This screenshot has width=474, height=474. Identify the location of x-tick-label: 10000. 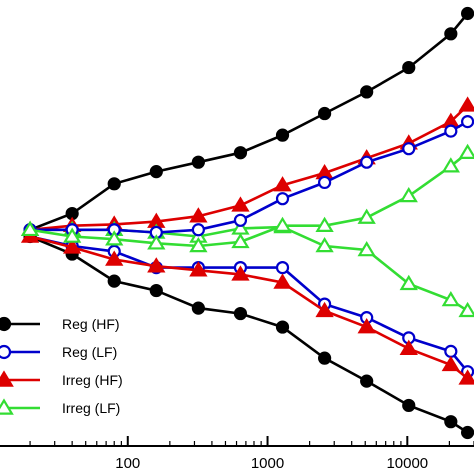
(407, 463).